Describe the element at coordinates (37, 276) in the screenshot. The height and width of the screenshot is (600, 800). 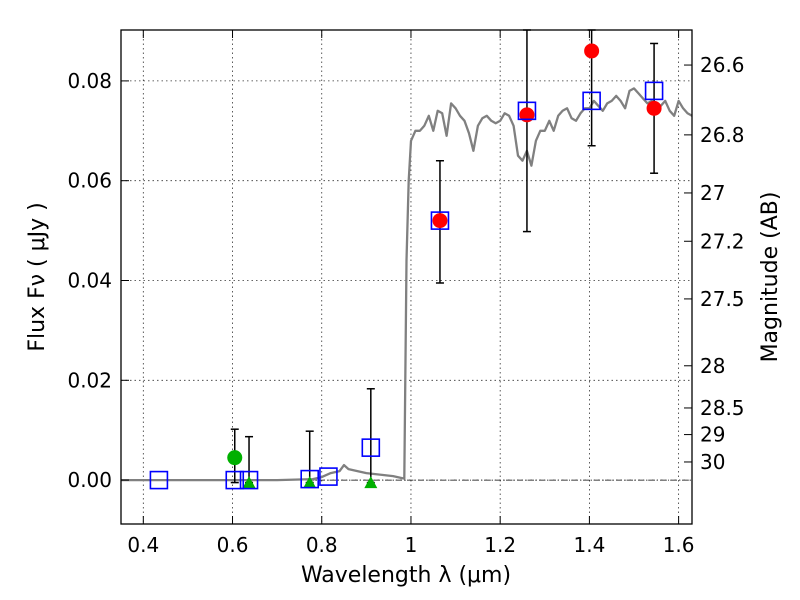
I see `y-axis-label: Flux Fν ( μJy )` at that location.